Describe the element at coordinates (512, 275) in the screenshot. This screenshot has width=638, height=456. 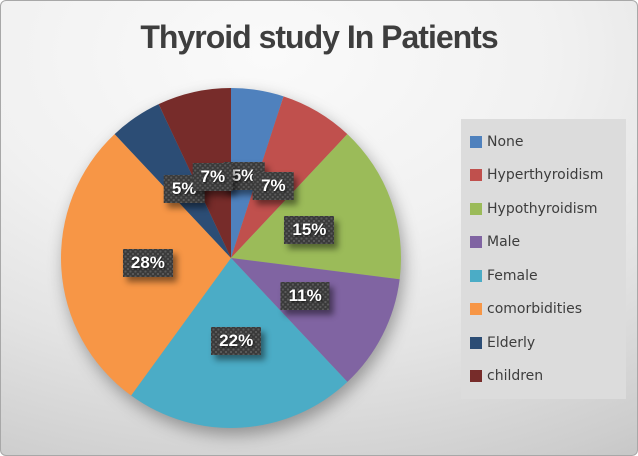
I see `legend-label: Female` at that location.